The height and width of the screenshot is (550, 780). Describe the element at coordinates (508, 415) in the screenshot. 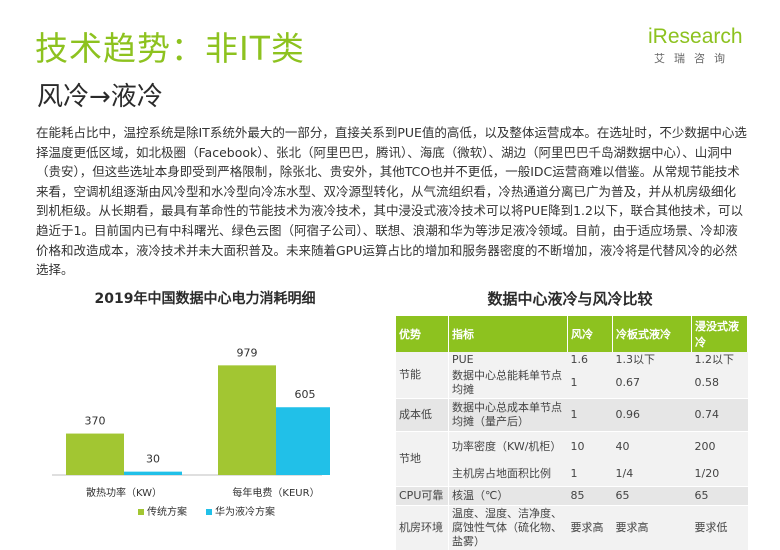

I see `row-indicator: 数据中心总成本单节点均摊（量产后）` at that location.